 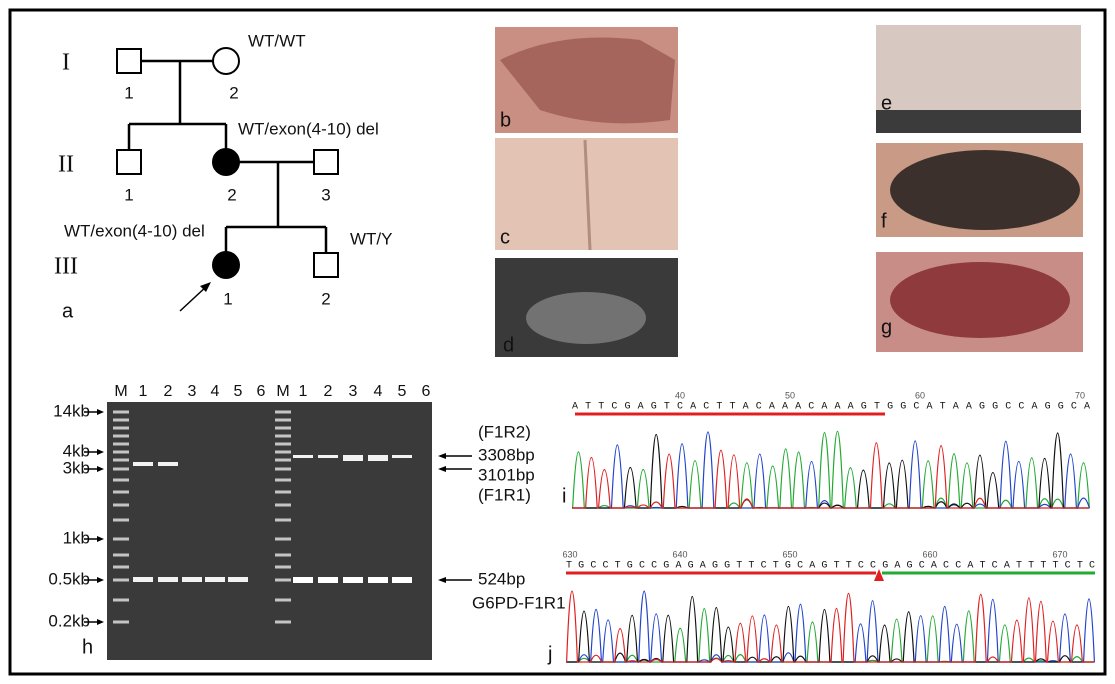 I want to click on size-marker: 0.2kb, so click(x=69, y=620).